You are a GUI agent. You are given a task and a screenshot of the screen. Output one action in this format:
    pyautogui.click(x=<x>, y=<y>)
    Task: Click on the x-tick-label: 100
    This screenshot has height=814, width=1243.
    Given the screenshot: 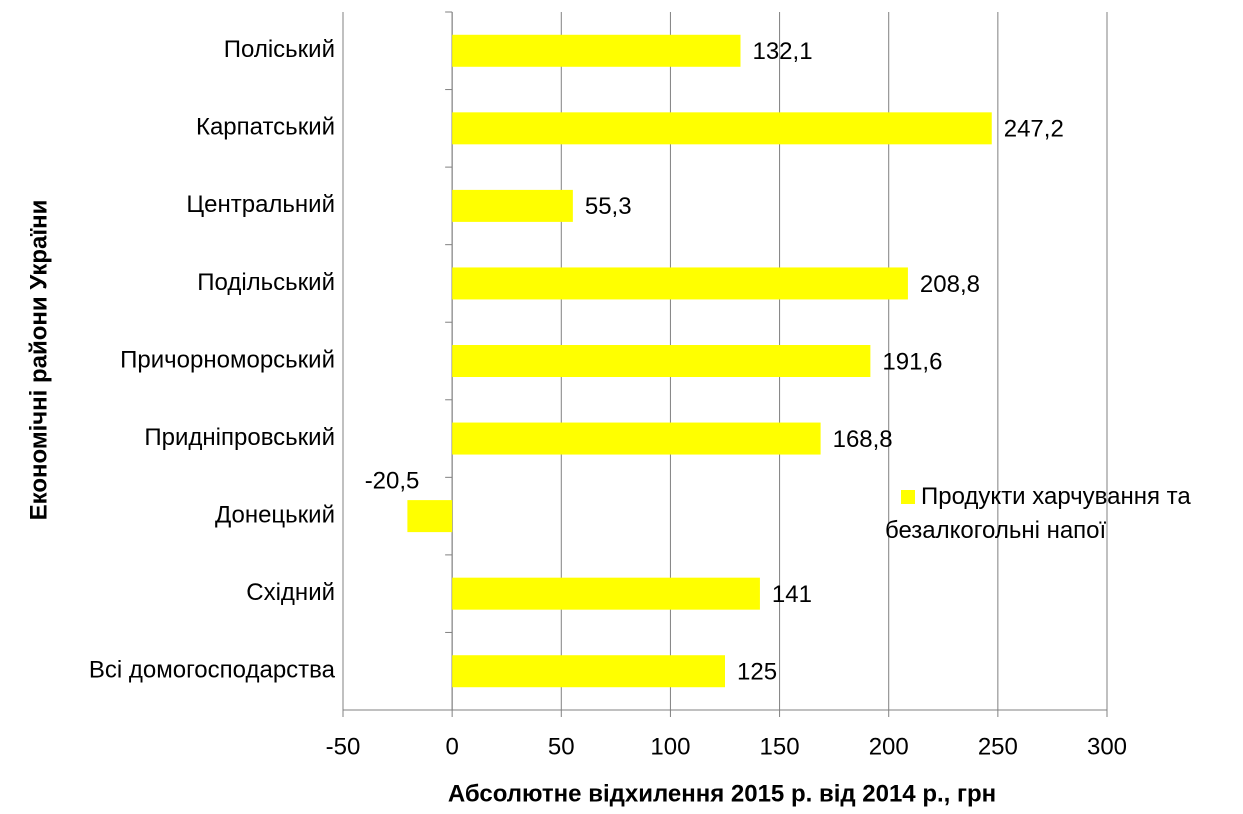 What is the action you would take?
    pyautogui.click(x=670, y=746)
    